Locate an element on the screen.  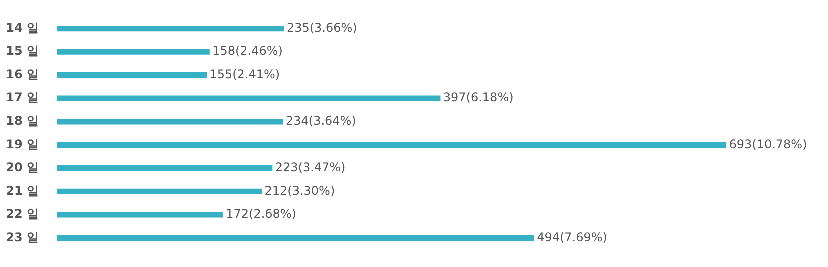
data-label: 494(7.69%) is located at coordinates (572, 237).